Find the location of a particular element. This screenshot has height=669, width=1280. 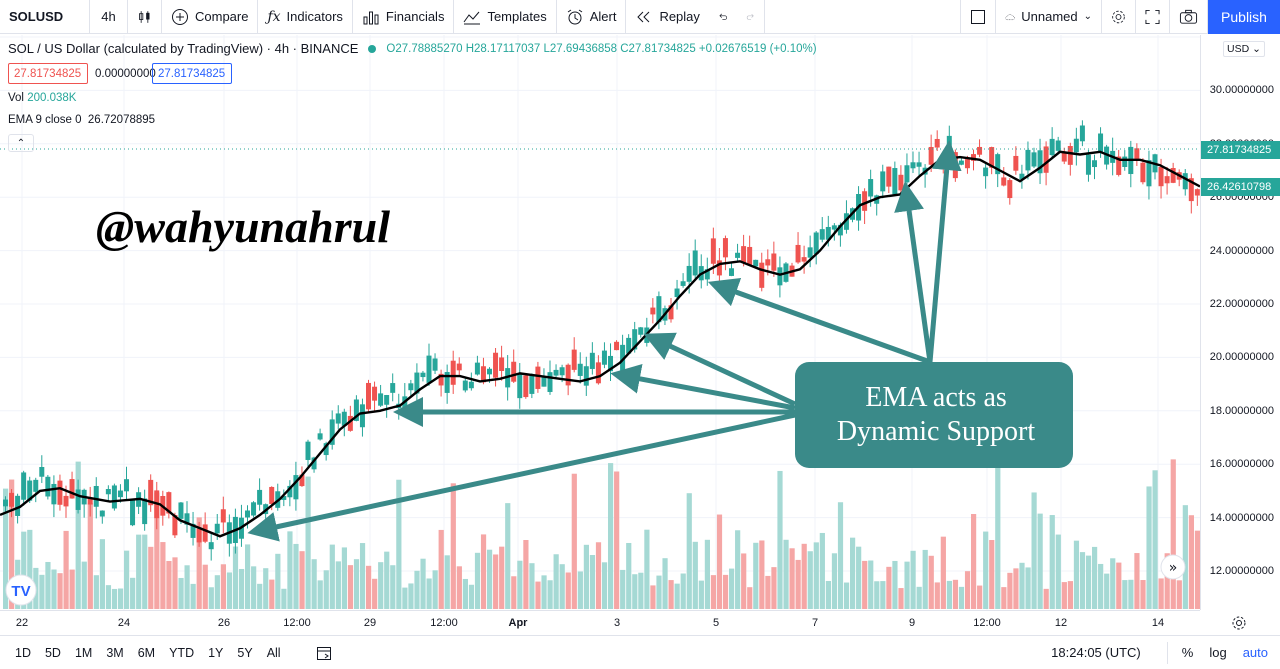

replay-label: Replay is located at coordinates (679, 16).